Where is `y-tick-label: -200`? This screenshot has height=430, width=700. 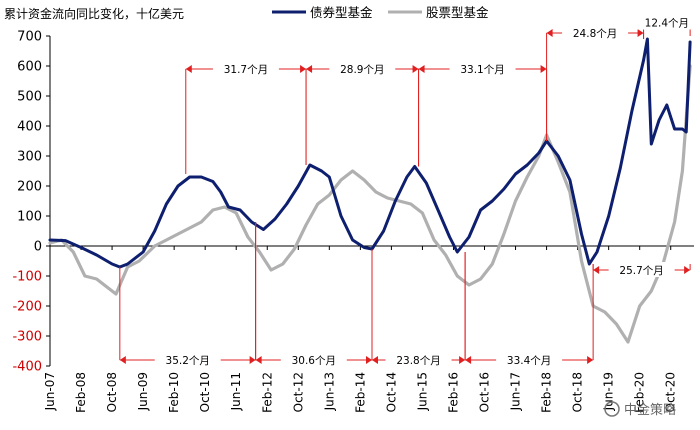
y-tick-label: -200 is located at coordinates (27, 307).